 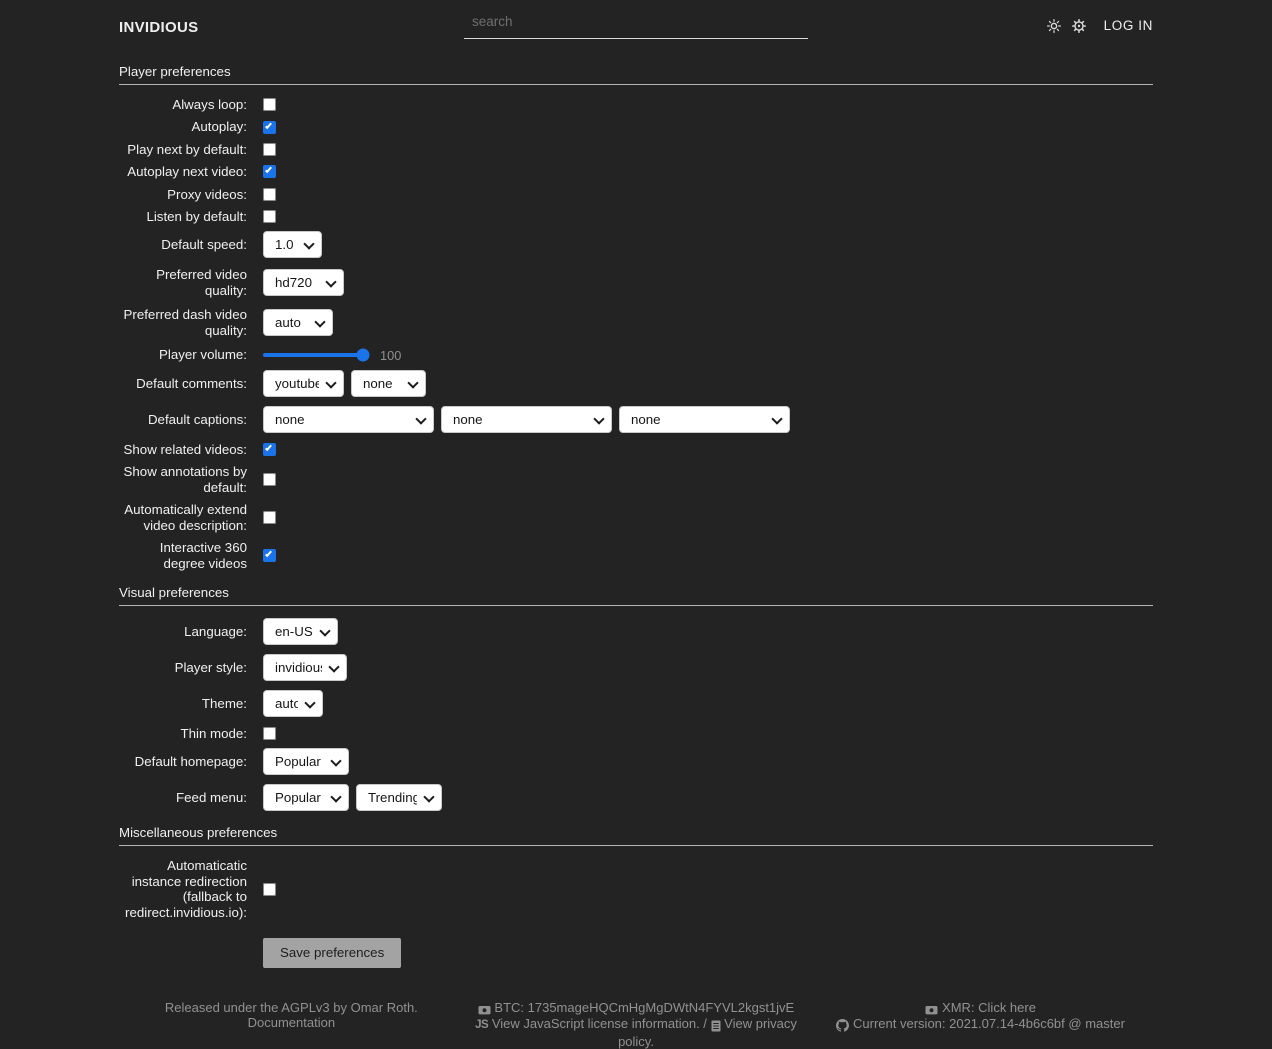 What do you see at coordinates (1078, 25) in the screenshot?
I see `gear-icon` at bounding box center [1078, 25].